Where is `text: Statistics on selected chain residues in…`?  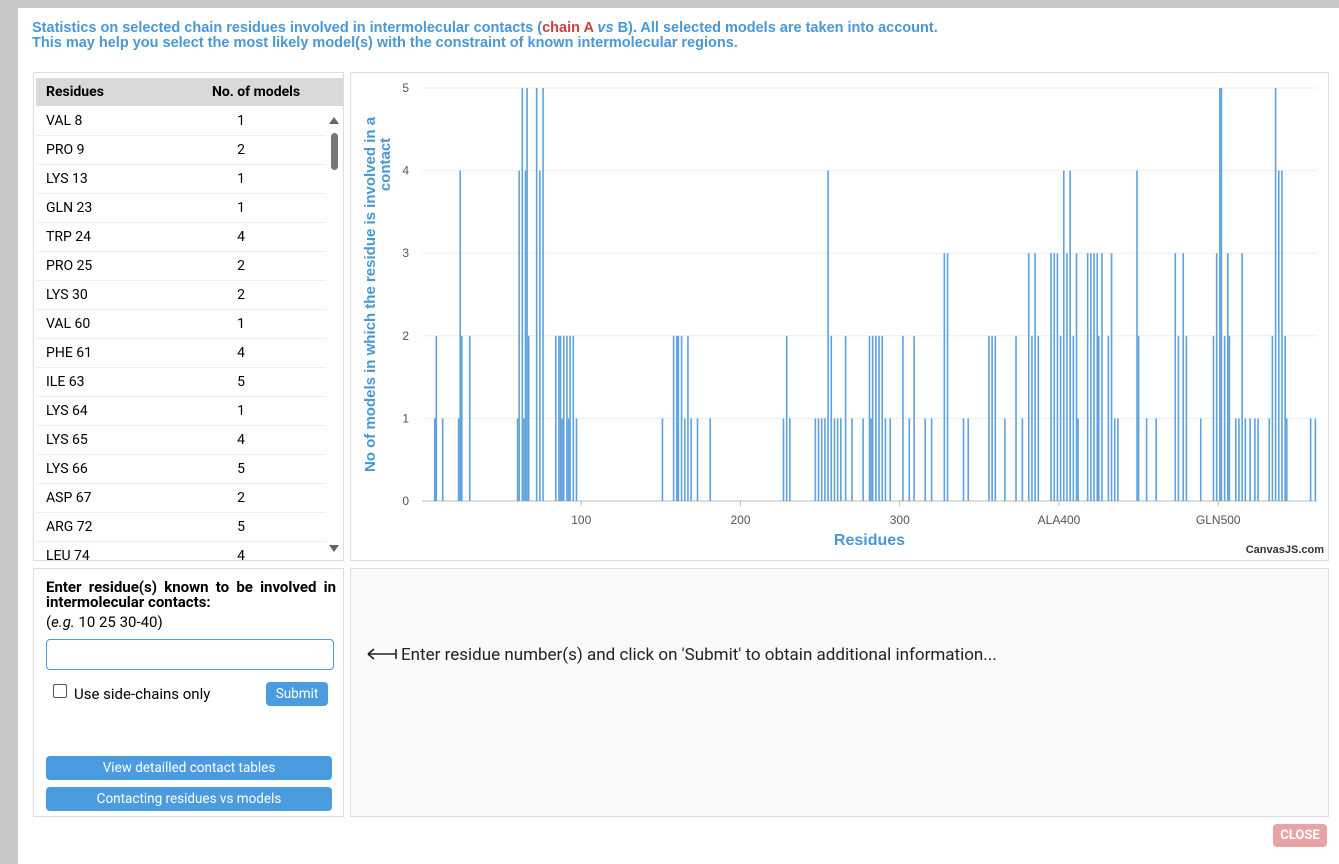 text: Statistics on selected chain residues in… is located at coordinates (287, 28).